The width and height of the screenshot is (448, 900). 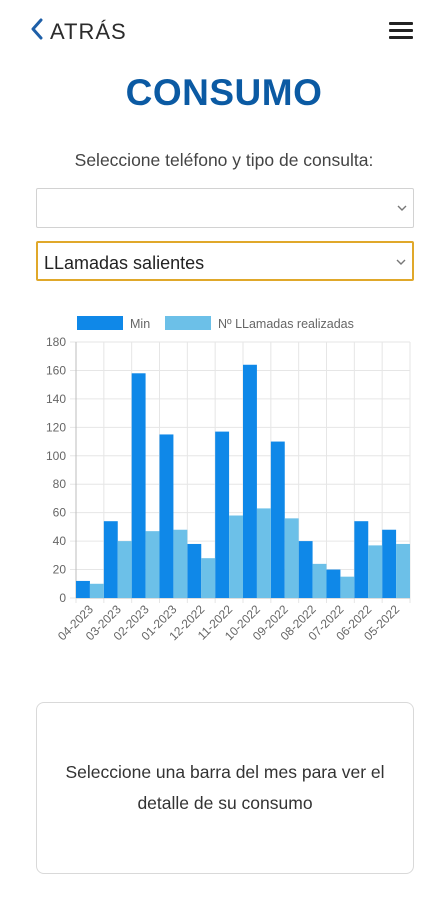 What do you see at coordinates (305, 569) in the screenshot?
I see `bar-min-08-2022` at bounding box center [305, 569].